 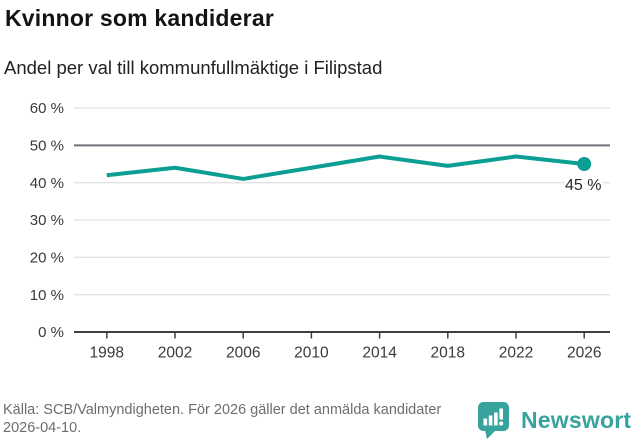 I want to click on x-axis-label: 2006, so click(x=243, y=353).